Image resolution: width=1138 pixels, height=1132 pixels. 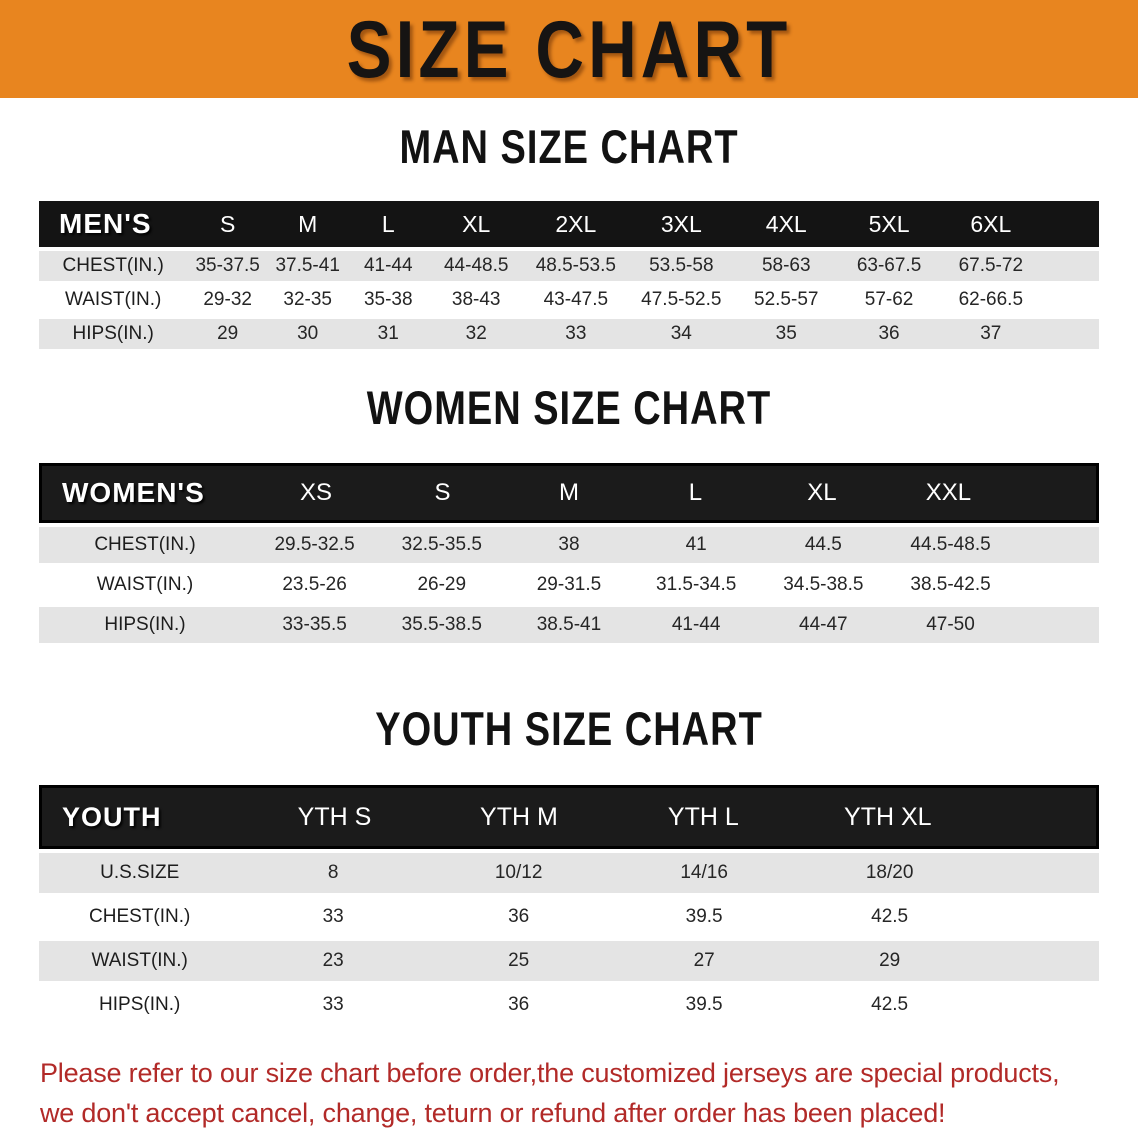 What do you see at coordinates (569, 917) in the screenshot?
I see `table-row: CHEST(IN.) 33 36 39.5 42.5` at bounding box center [569, 917].